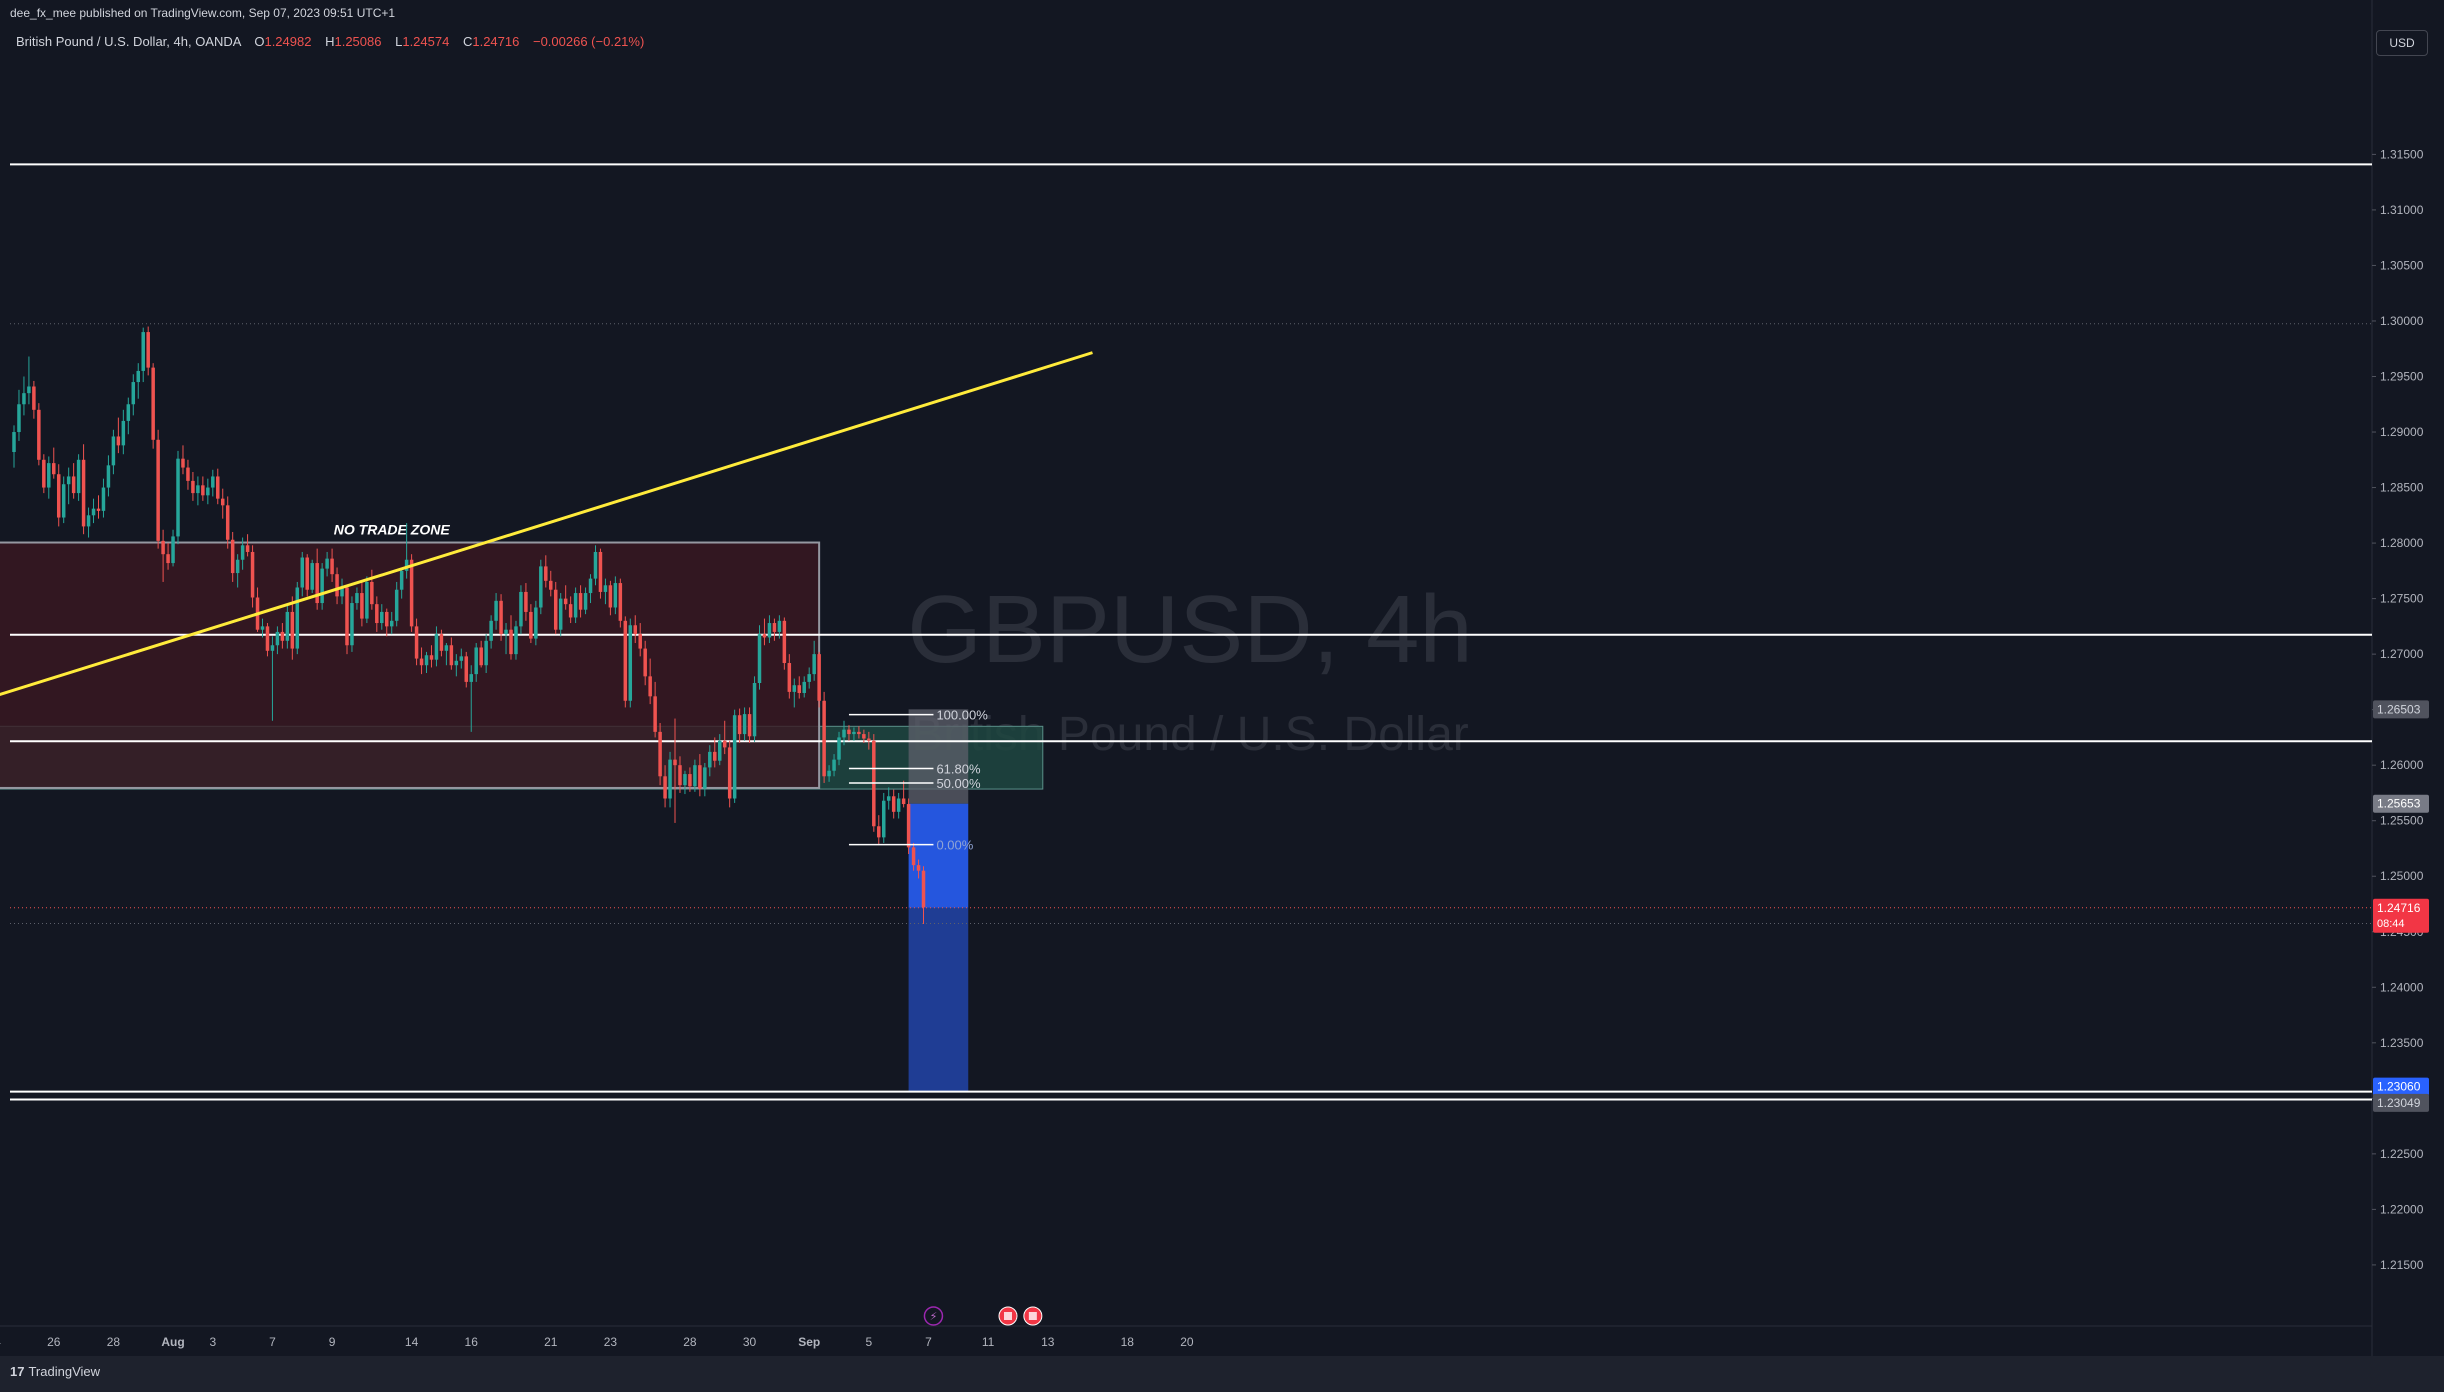  Describe the element at coordinates (1008, 1316) in the screenshot. I see `flag-event-icon` at that location.